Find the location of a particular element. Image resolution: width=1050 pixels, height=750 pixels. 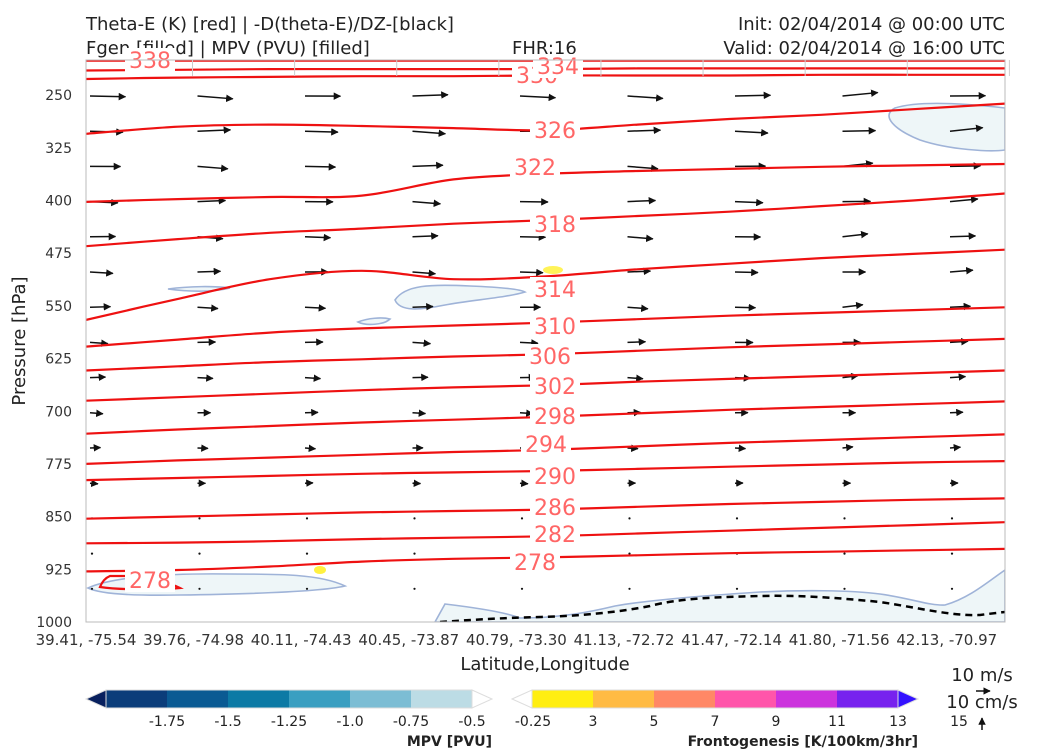

mpv-colorbar-tick: -1.75 is located at coordinates (167, 722).